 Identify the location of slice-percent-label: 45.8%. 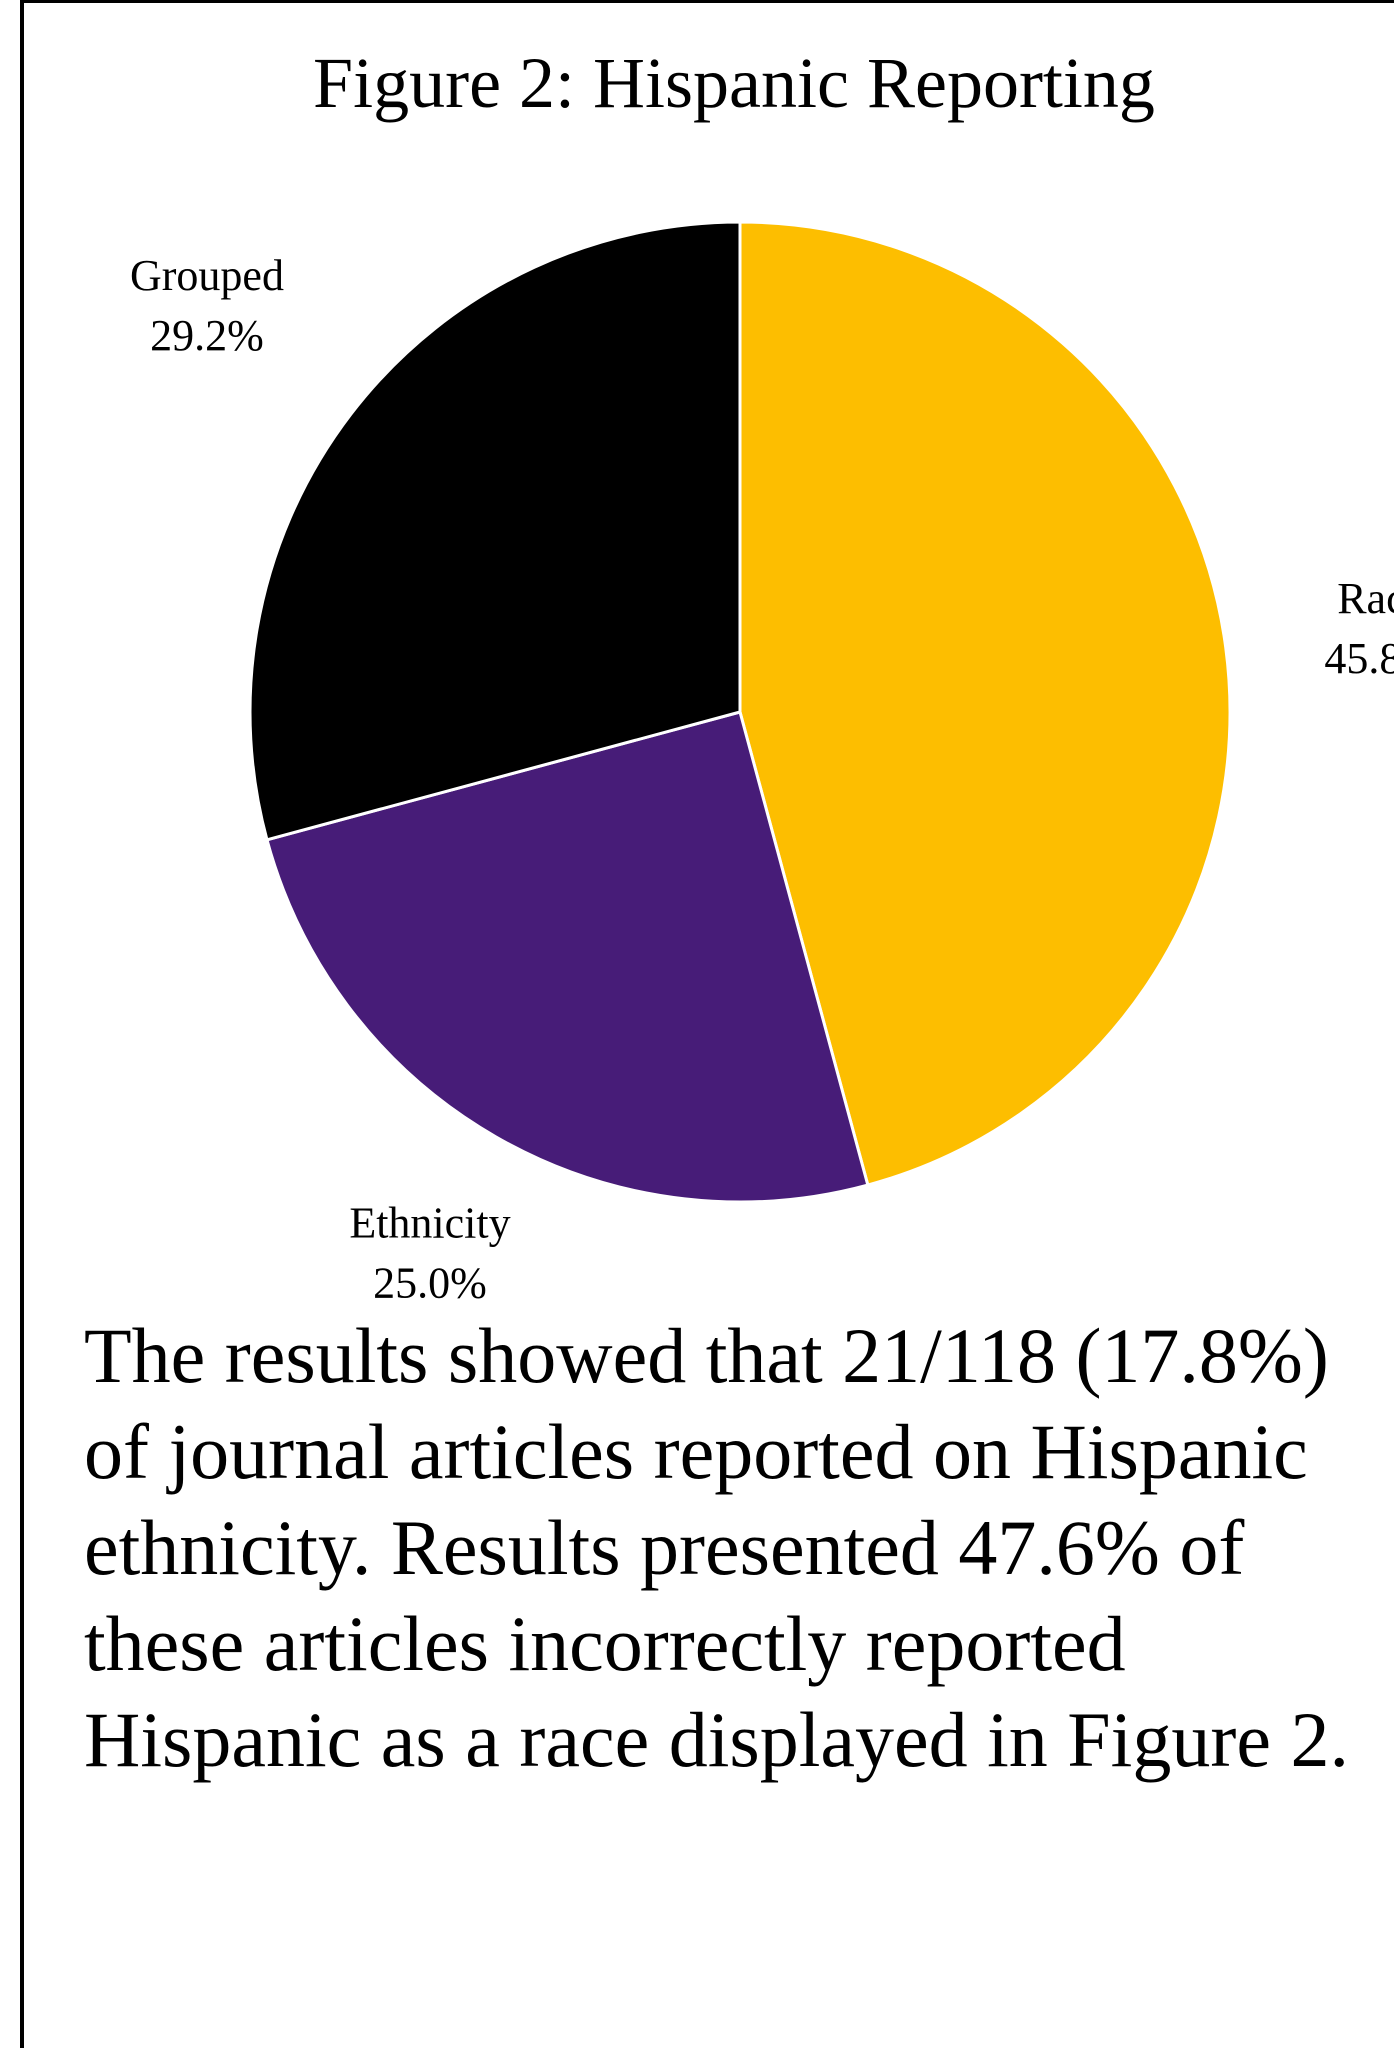
(1359, 658).